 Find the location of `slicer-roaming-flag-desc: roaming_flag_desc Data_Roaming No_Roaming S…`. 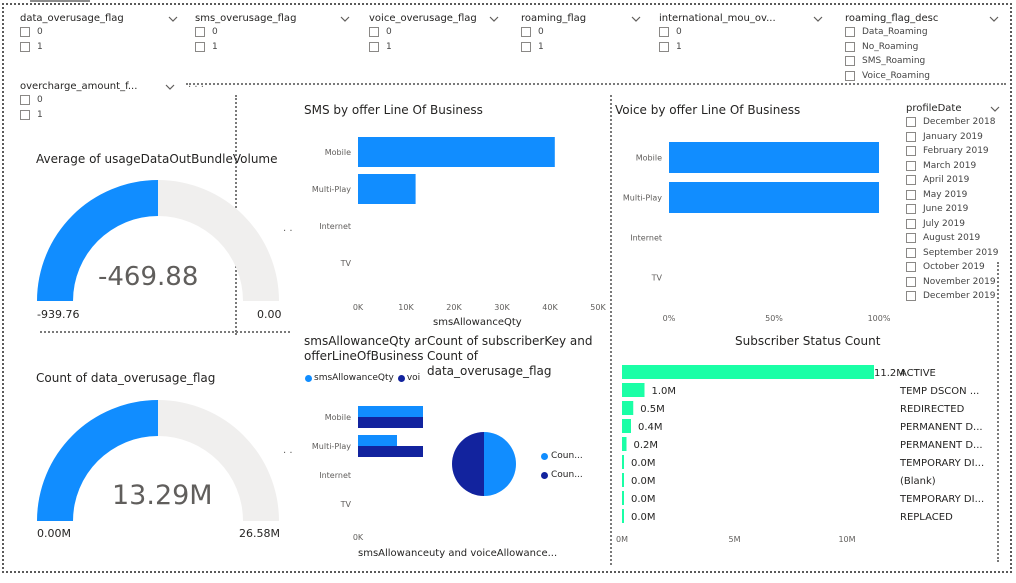

slicer-roaming-flag-desc: roaming_flag_desc Data_Roaming No_Roaming S… is located at coordinates (922, 47).